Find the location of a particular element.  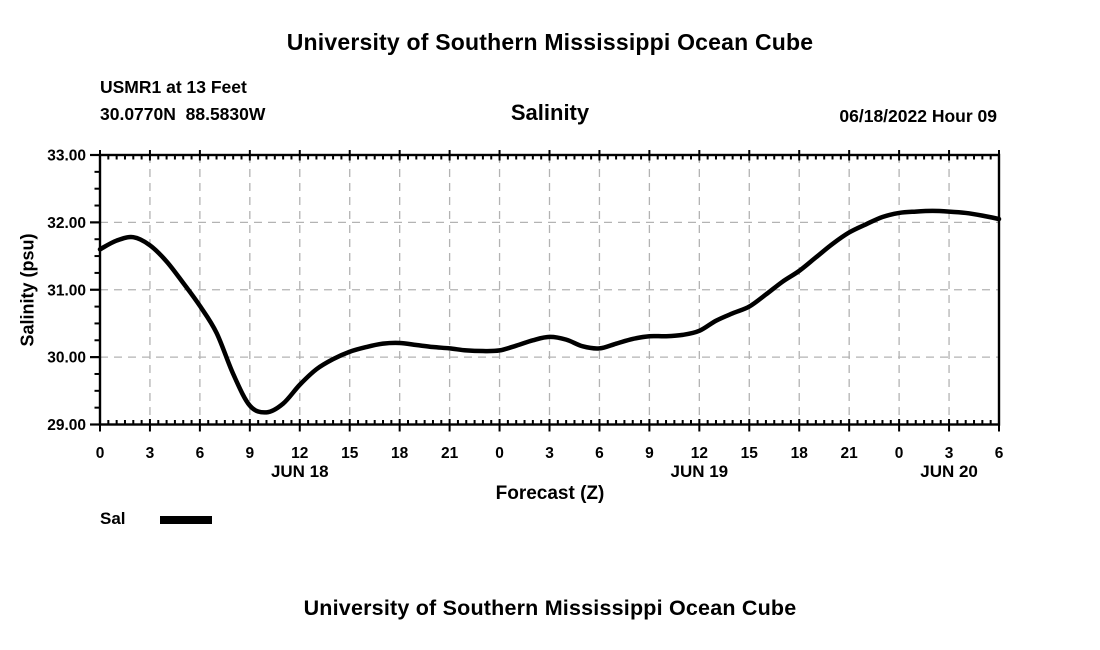

x-date-label: JUN 19 is located at coordinates (700, 471).